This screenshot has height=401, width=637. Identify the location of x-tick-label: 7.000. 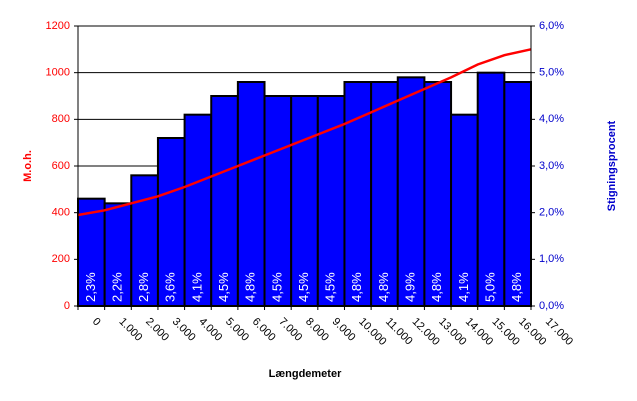
(290, 330).